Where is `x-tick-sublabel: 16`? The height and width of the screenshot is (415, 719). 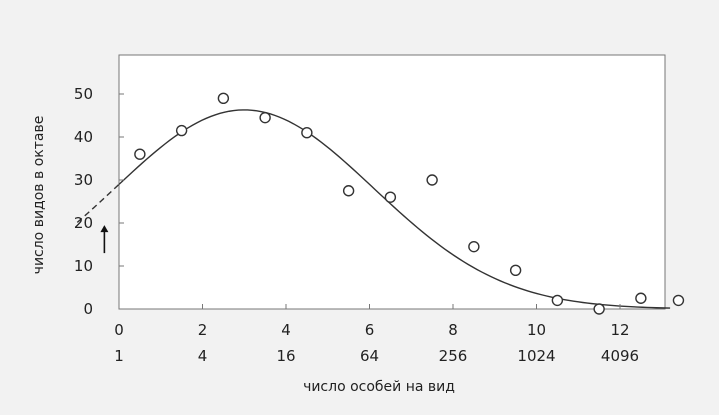
x-tick-sublabel: 16 is located at coordinates (285, 356).